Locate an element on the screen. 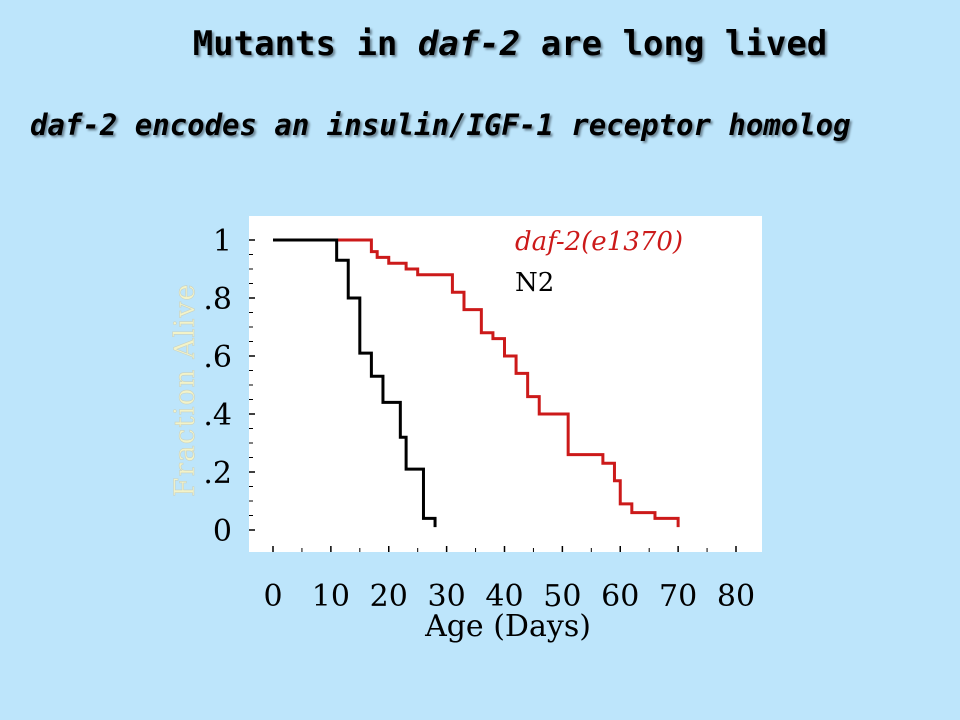 The height and width of the screenshot is (720, 960). legend-entry: N2 is located at coordinates (534, 283).